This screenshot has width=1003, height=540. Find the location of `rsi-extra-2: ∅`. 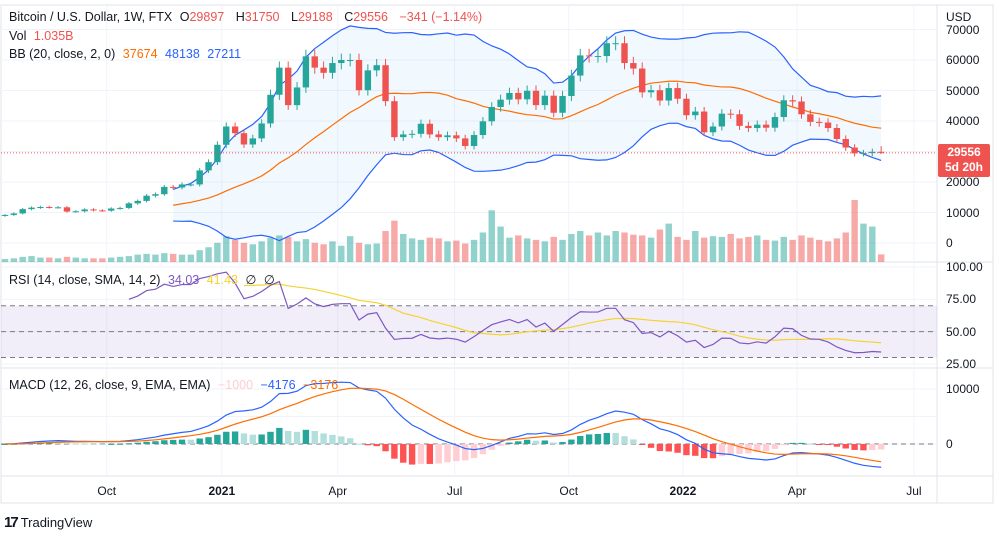

rsi-extra-2: ∅ is located at coordinates (269, 280).